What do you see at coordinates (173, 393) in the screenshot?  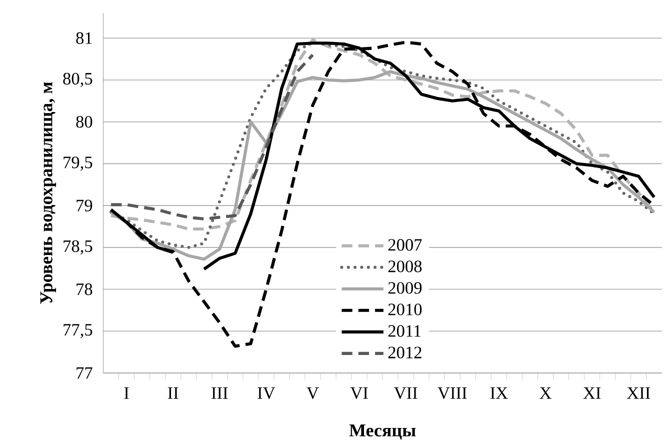 I see `x-tick-label: II` at bounding box center [173, 393].